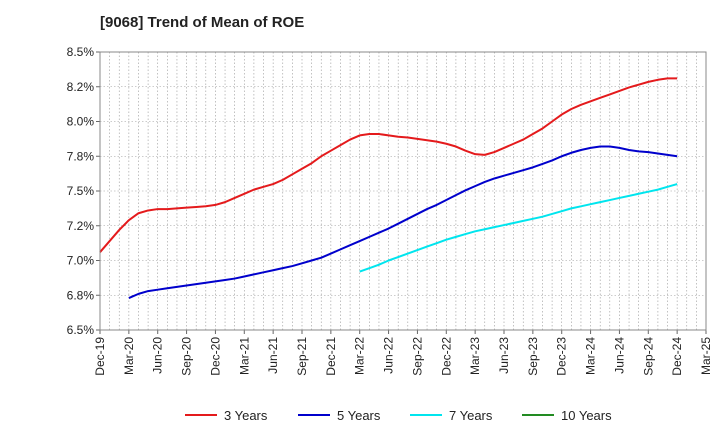 The height and width of the screenshot is (440, 720). Describe the element at coordinates (81, 156) in the screenshot. I see `y-tick-label: 7.8%` at that location.